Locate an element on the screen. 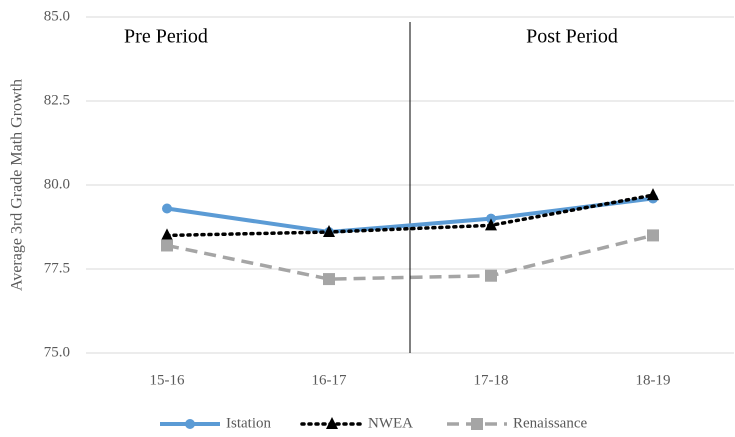 The image size is (735, 437). x-tick-label: 15-16 is located at coordinates (167, 380).